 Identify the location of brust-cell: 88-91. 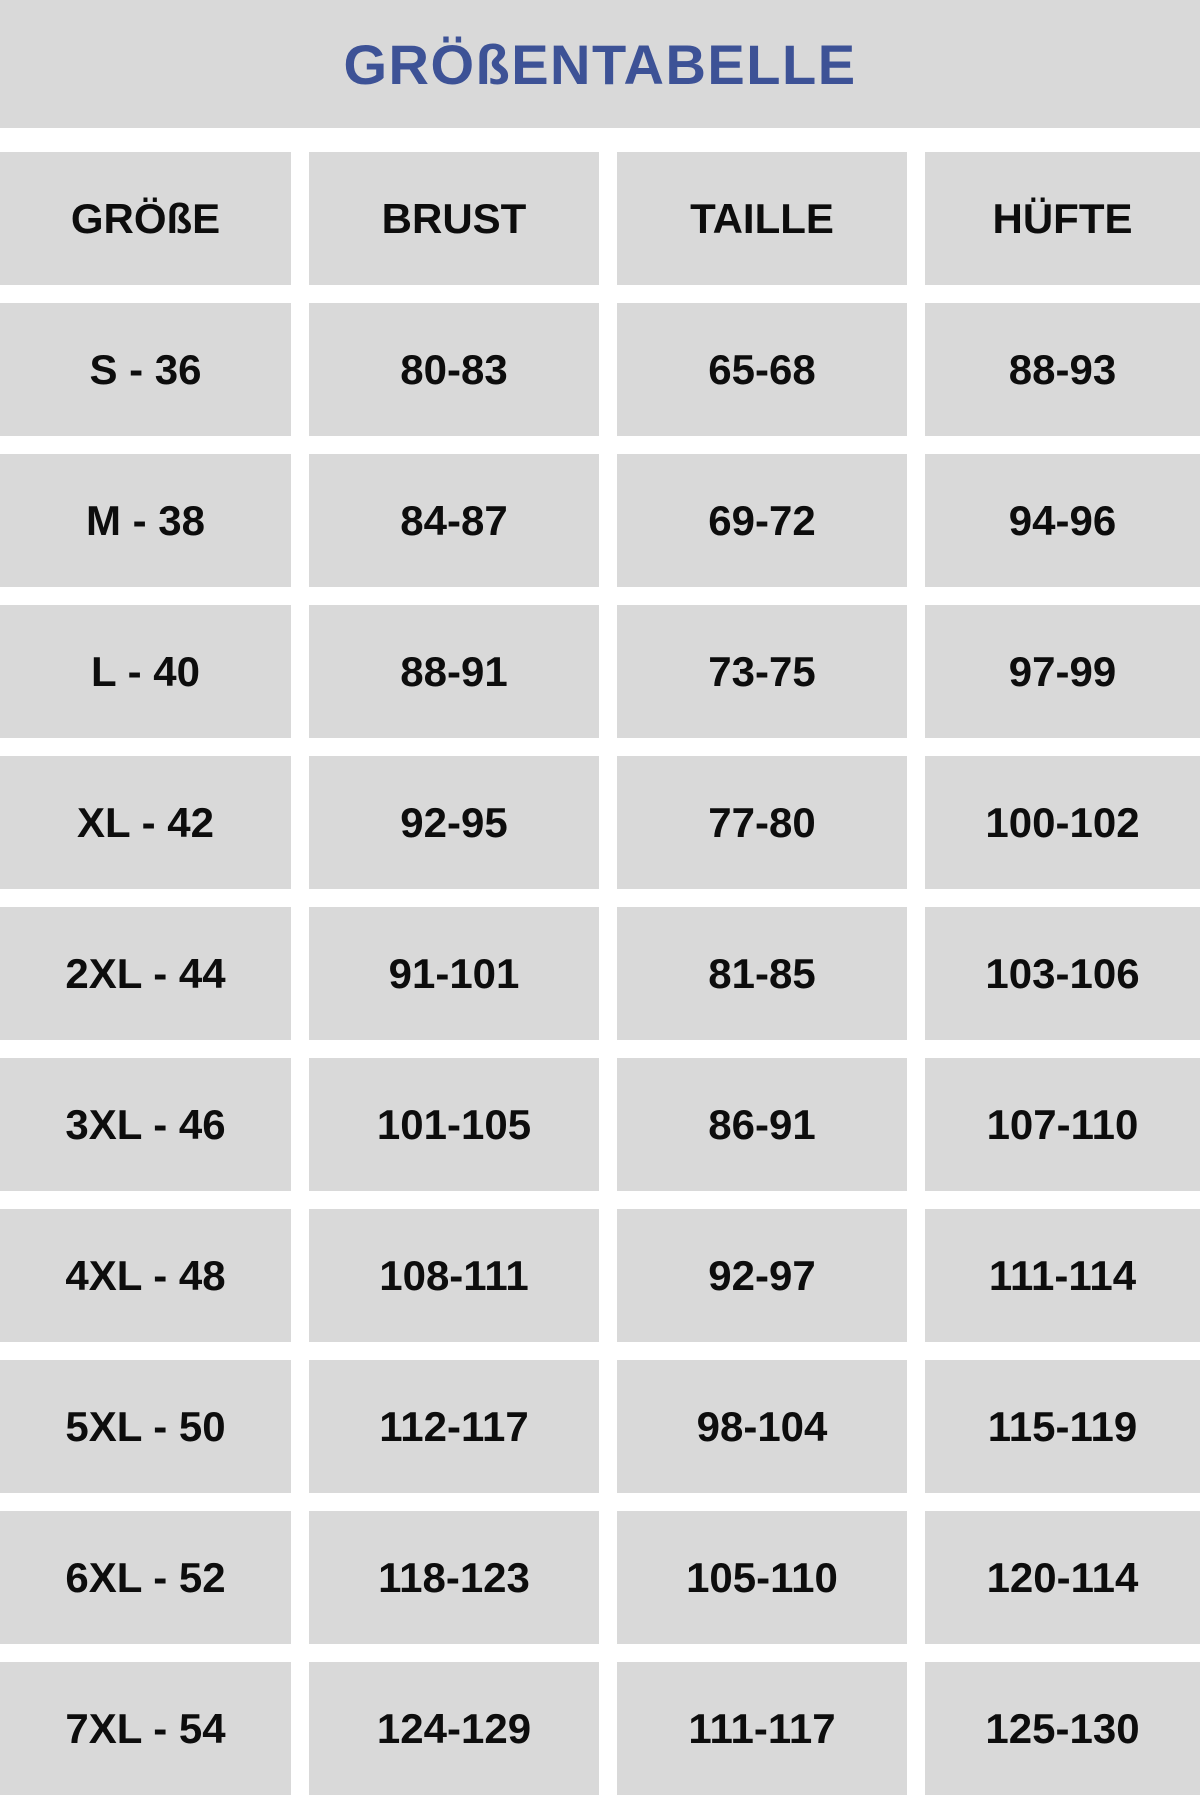
(454, 671).